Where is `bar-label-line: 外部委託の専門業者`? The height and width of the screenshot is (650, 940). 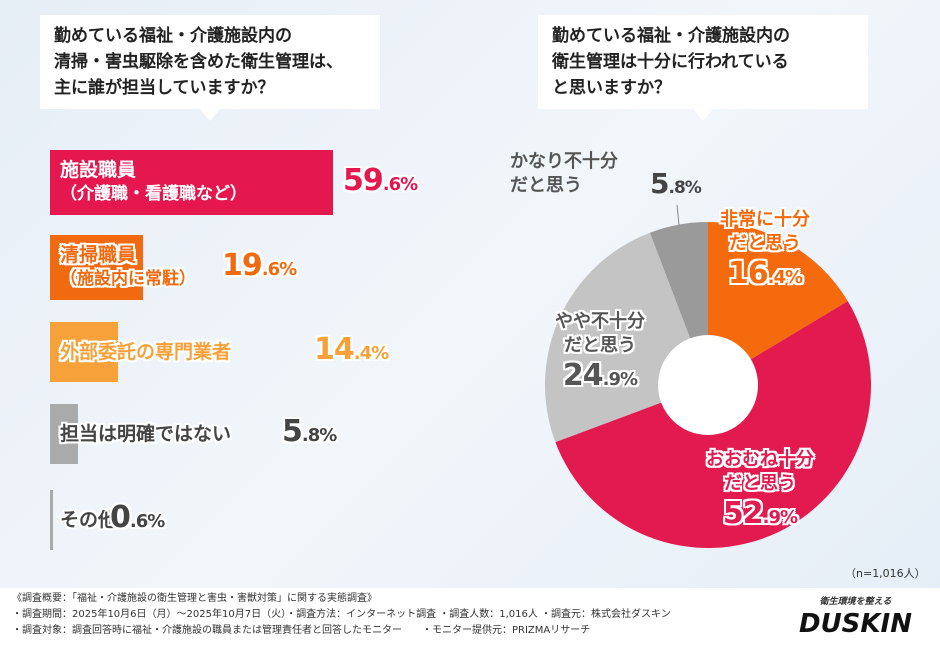 bar-label-line: 外部委託の専門業者 is located at coordinates (146, 352).